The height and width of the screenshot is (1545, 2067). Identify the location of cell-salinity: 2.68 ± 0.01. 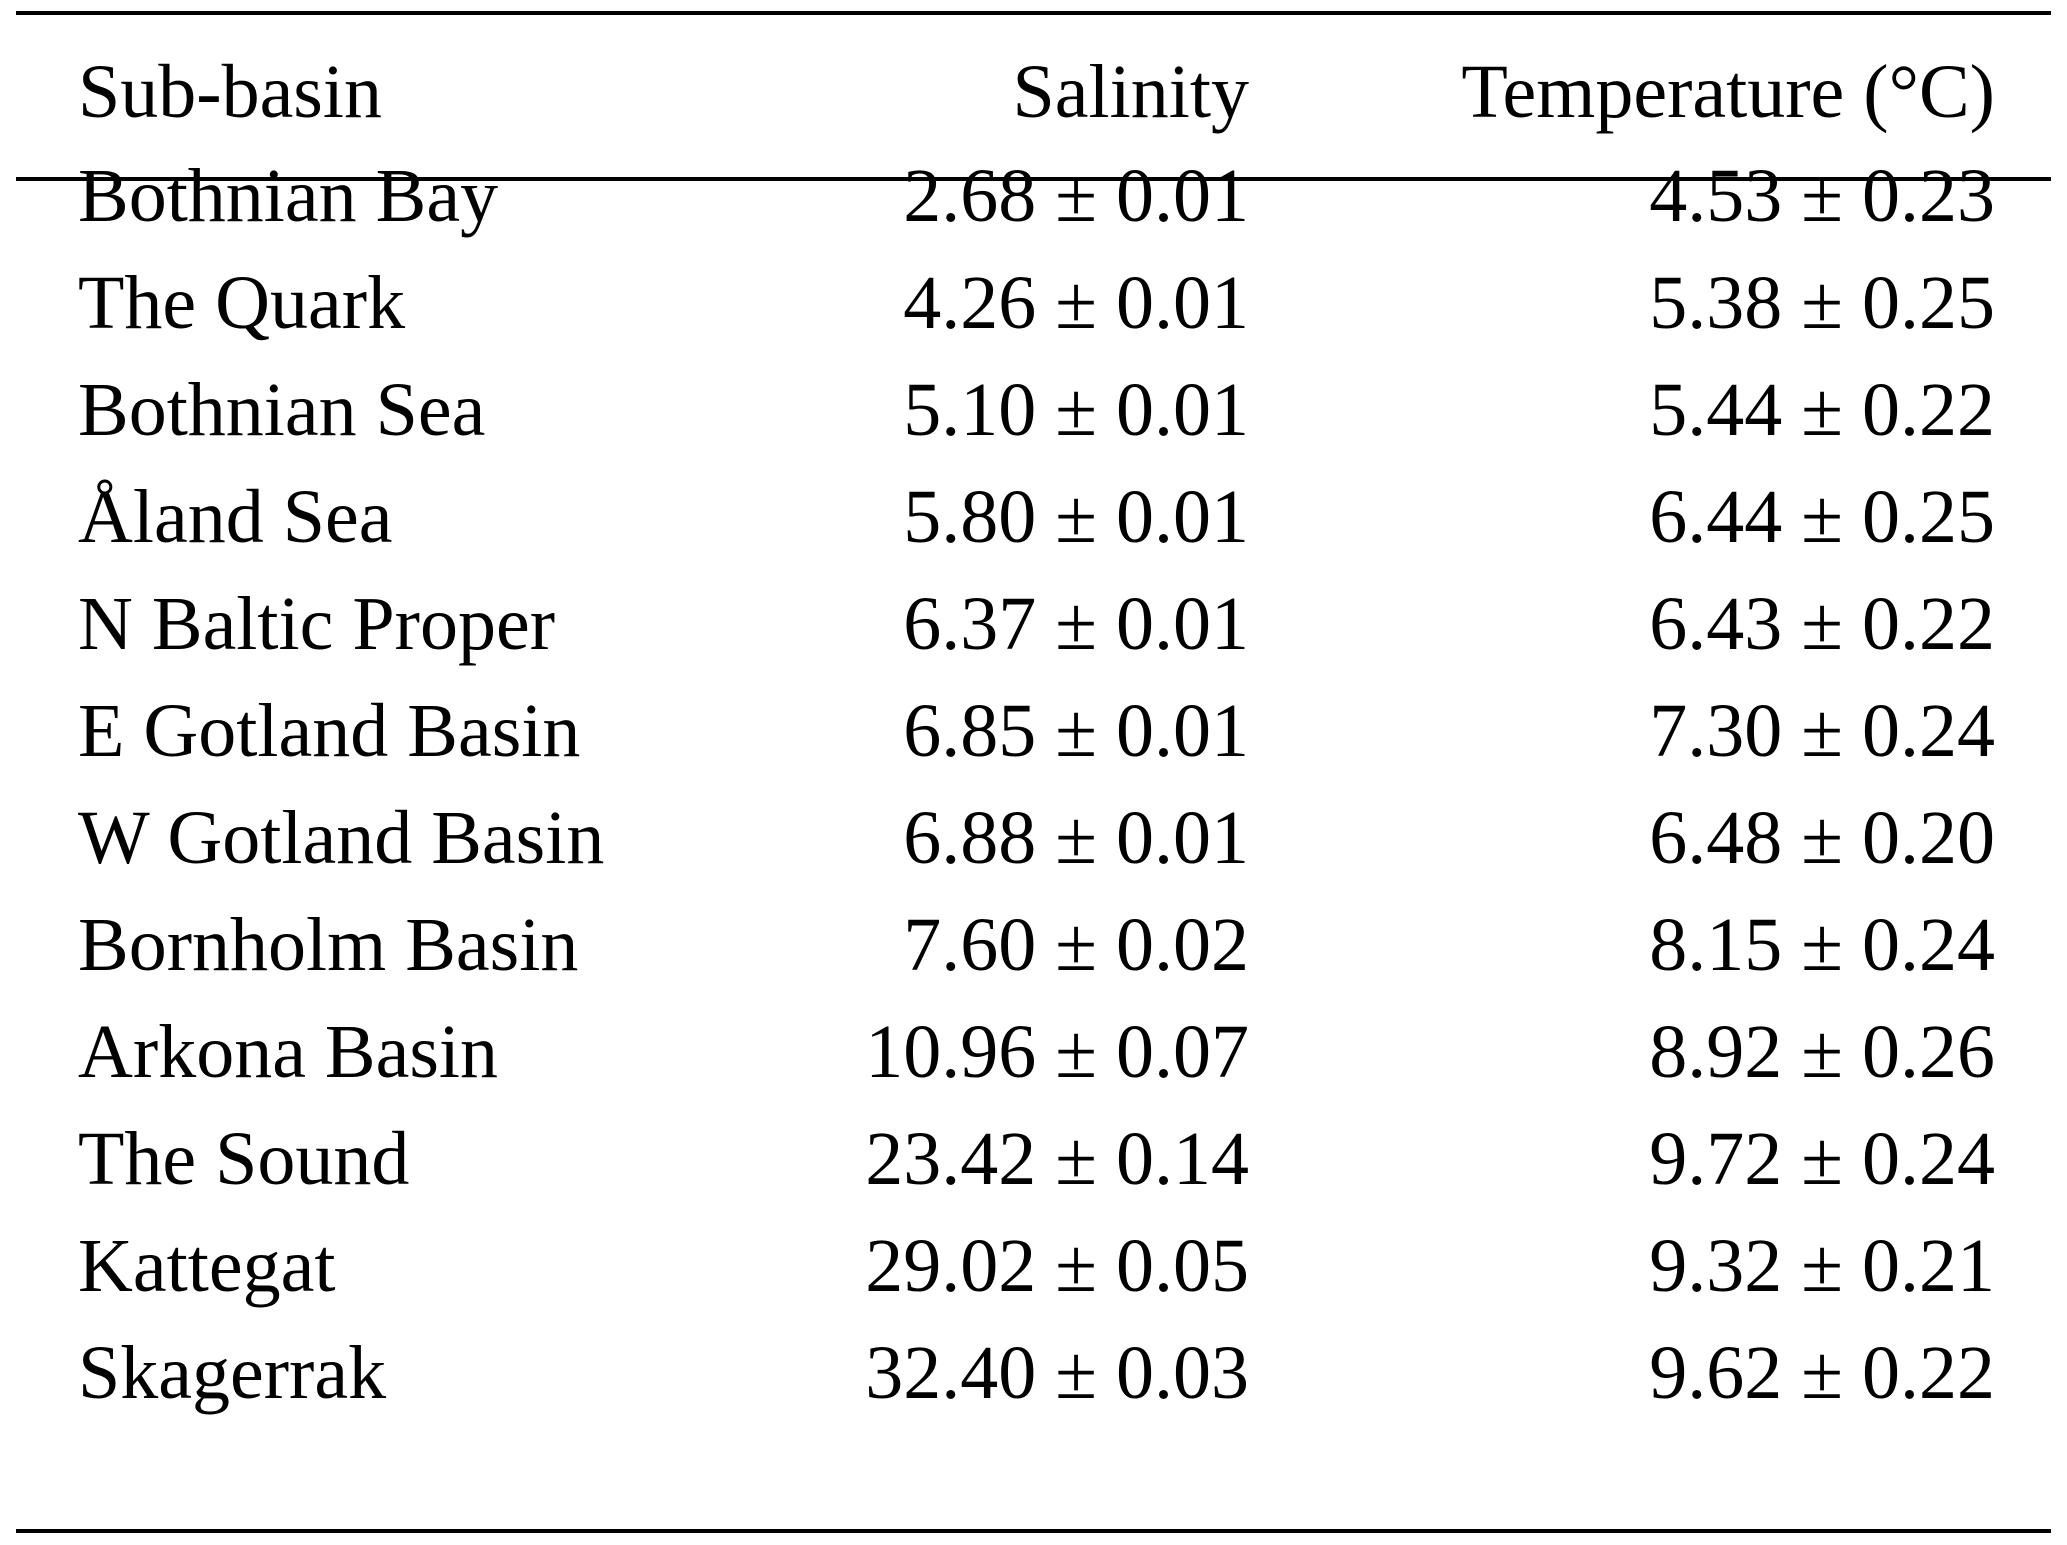
(1076, 196).